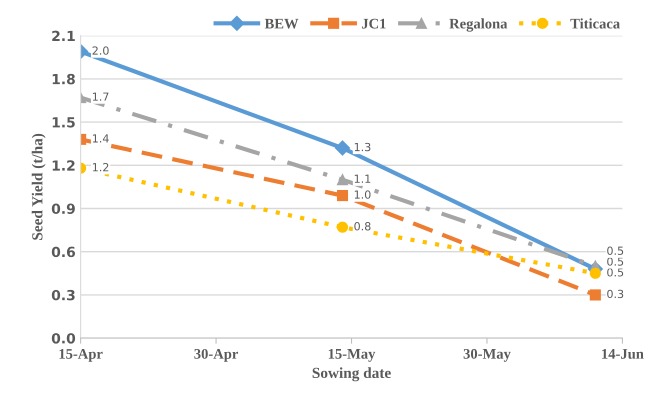 This screenshot has height=420, width=645. I want to click on data-label: 1.7, so click(100, 96).